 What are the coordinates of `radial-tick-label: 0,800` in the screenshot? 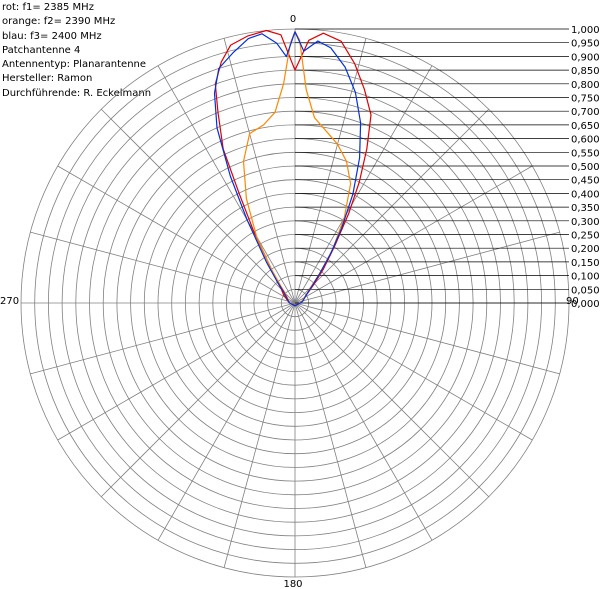 It's located at (585, 85).